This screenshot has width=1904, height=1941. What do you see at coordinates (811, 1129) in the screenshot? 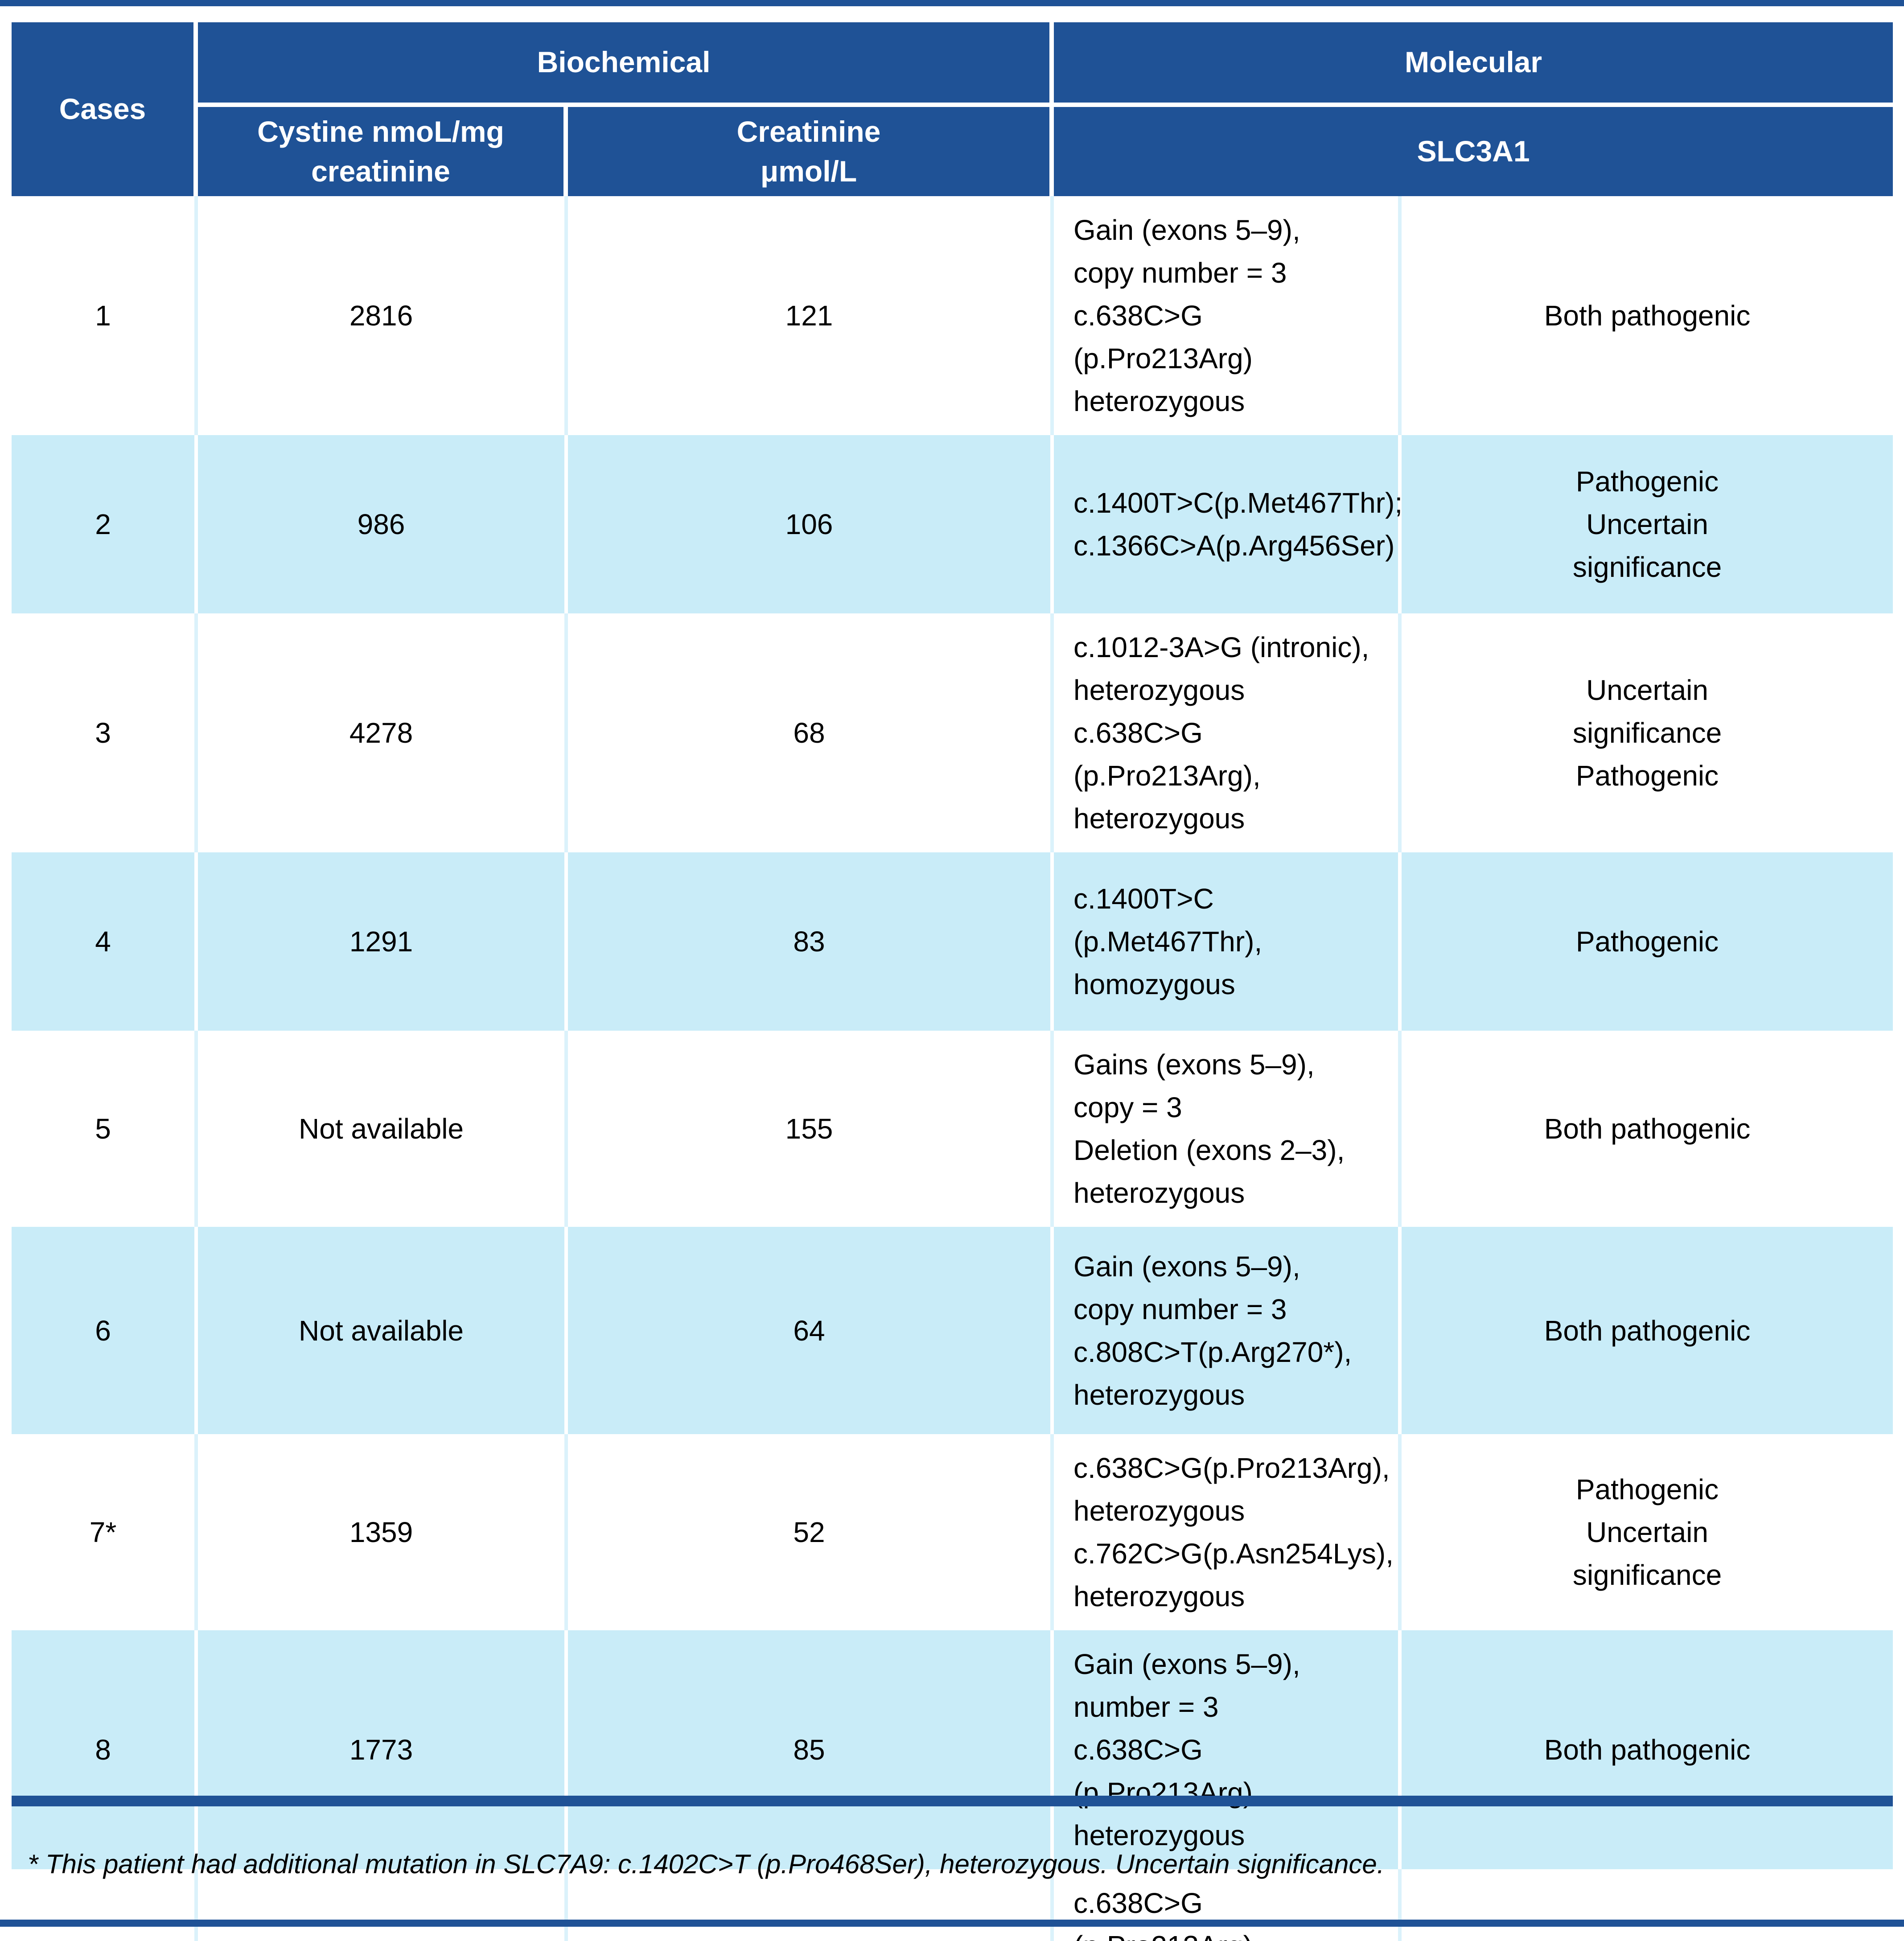
I see `creatinine-value-cell: 155` at bounding box center [811, 1129].